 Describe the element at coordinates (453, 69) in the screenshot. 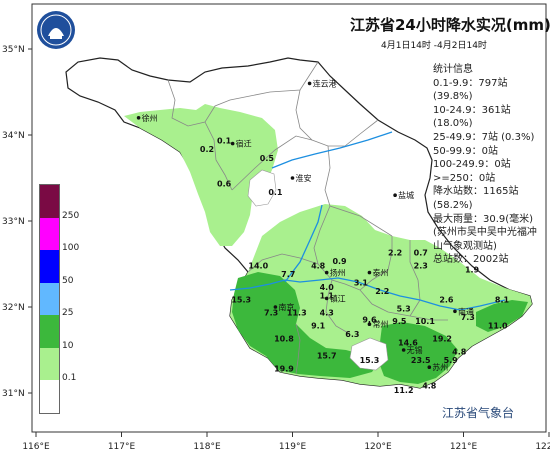

I see `stats-line: 统计信息` at that location.